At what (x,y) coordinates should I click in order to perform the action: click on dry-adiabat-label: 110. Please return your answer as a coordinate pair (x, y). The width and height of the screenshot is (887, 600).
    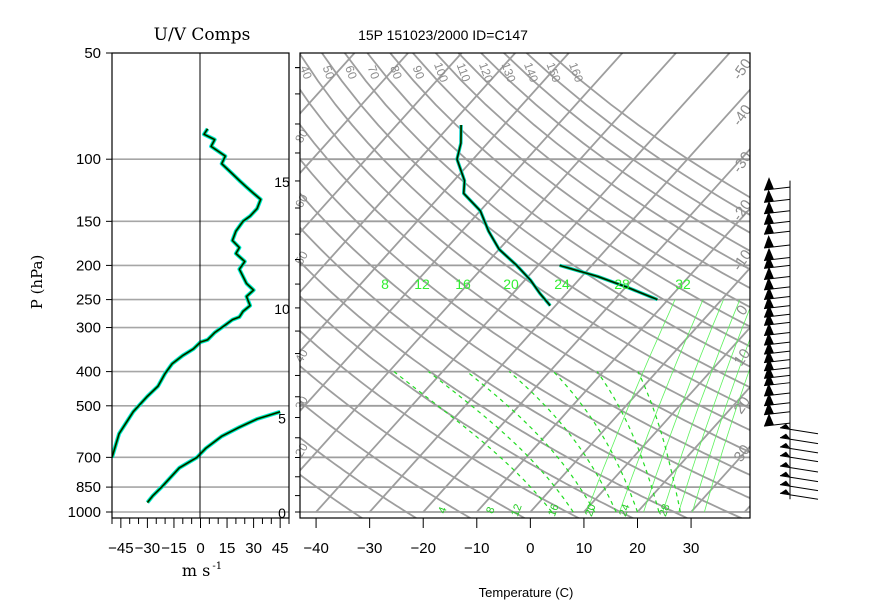
    Looking at the image, I should click on (464, 72).